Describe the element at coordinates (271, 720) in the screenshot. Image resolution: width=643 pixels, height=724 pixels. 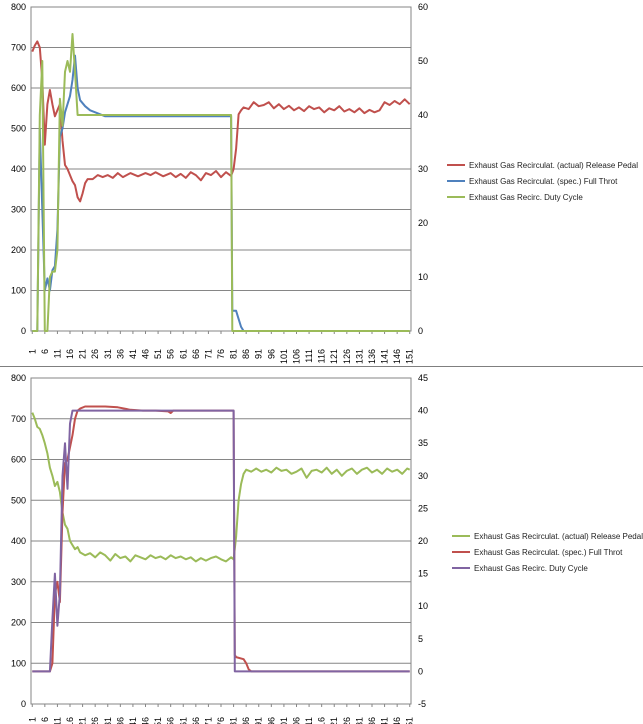
I see `x-tick-label: 96` at that location.